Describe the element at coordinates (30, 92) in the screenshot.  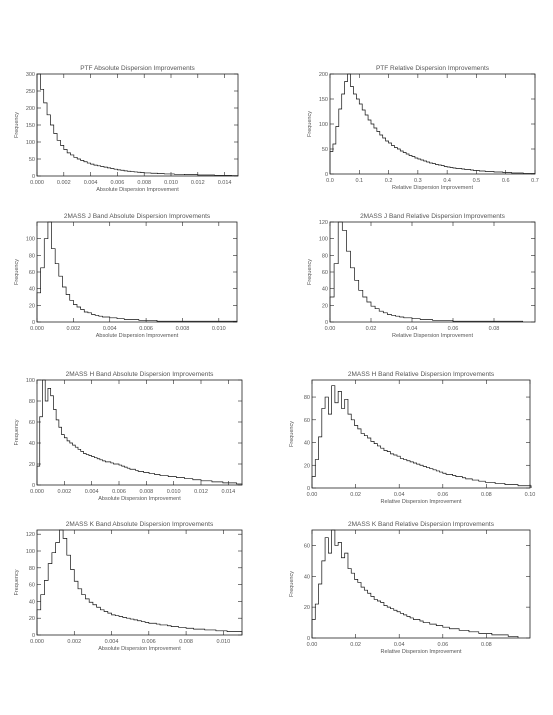
I see `y-tick-label: 250` at that location.